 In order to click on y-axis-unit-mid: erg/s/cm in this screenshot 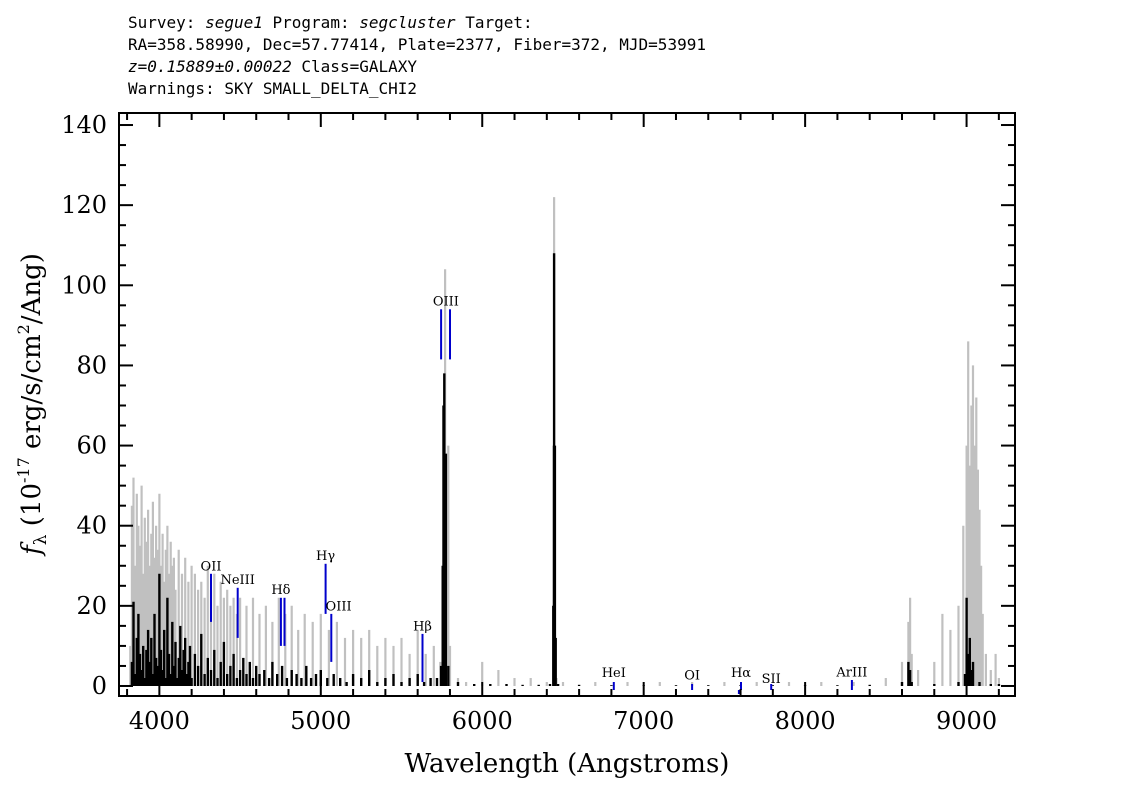, I will do `click(32, 395)`.